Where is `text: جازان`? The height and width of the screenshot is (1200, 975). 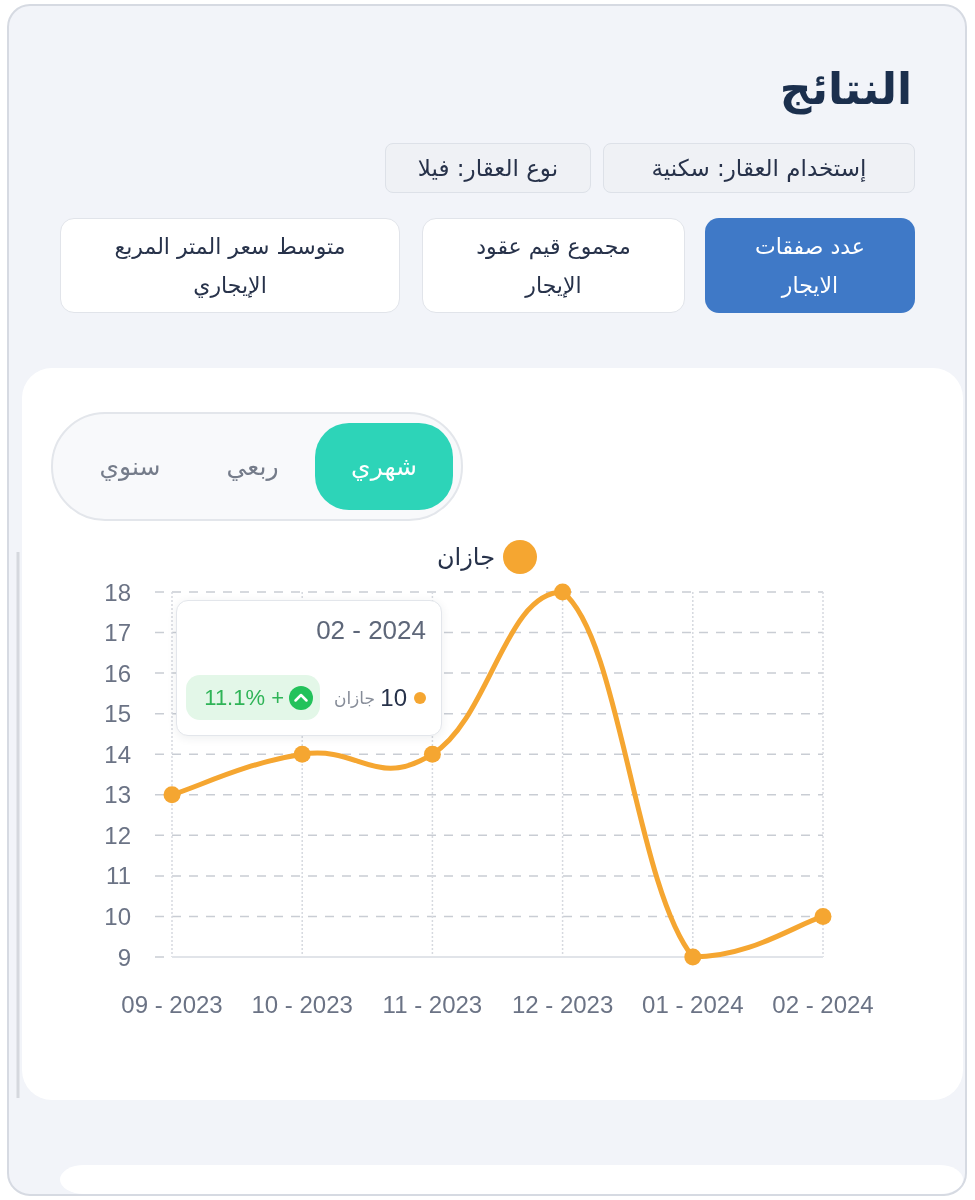 text: جازان is located at coordinates (354, 698).